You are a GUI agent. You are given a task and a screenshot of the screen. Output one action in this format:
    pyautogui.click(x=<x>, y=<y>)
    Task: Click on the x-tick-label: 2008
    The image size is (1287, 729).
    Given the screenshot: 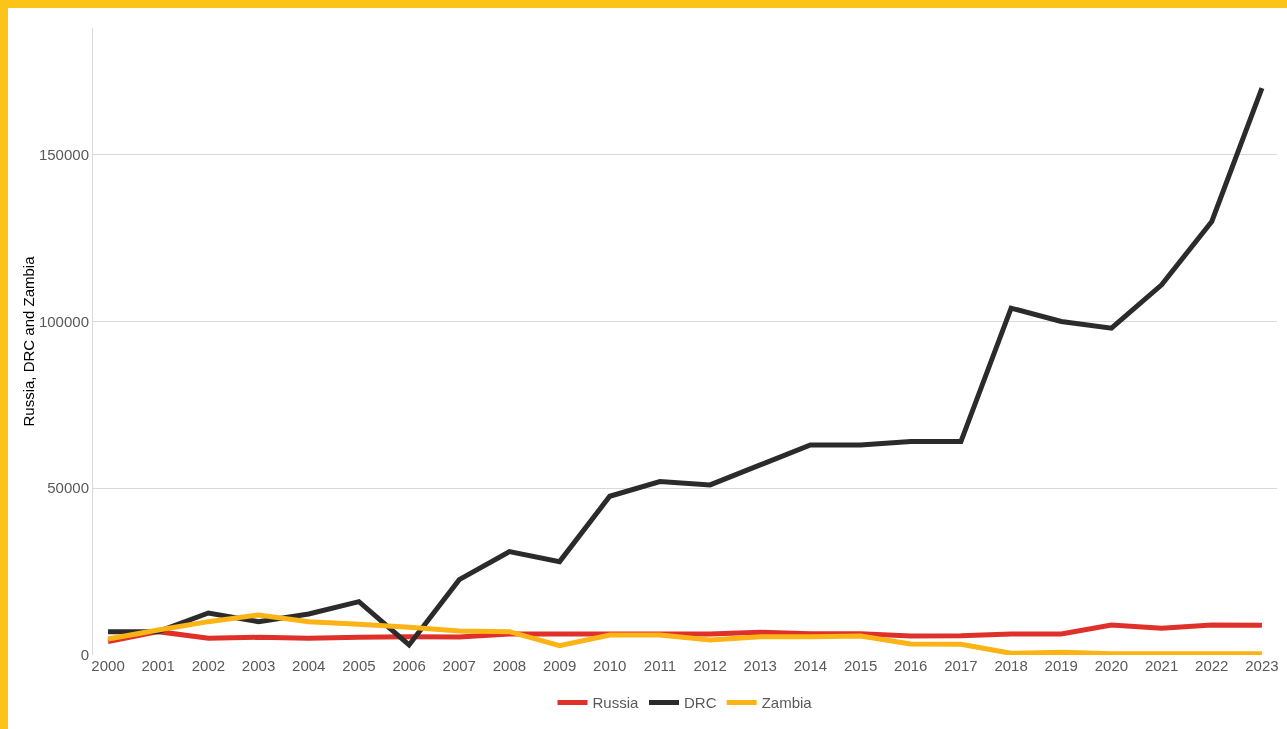 What is the action you would take?
    pyautogui.click(x=509, y=665)
    